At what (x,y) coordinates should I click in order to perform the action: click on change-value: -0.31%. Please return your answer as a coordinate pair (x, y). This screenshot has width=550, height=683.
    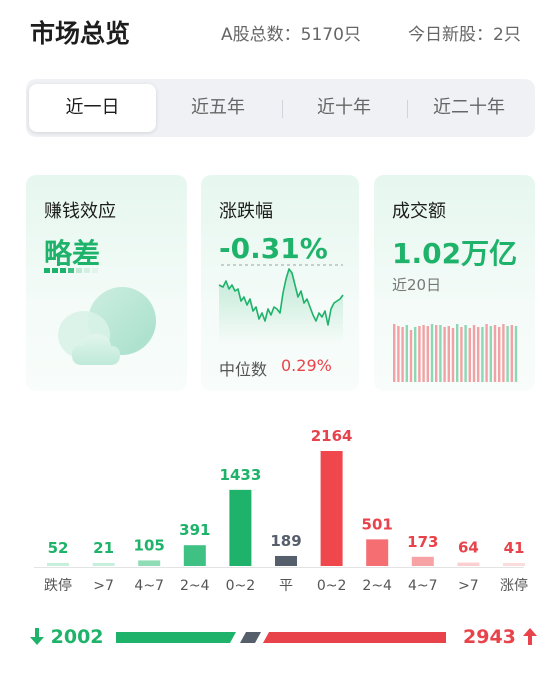
    Looking at the image, I should click on (273, 248).